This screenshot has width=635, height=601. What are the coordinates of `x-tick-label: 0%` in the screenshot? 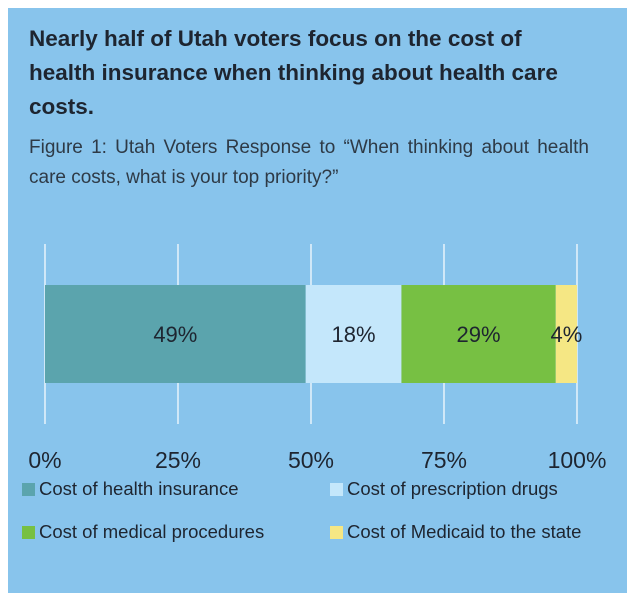 It's located at (44, 460).